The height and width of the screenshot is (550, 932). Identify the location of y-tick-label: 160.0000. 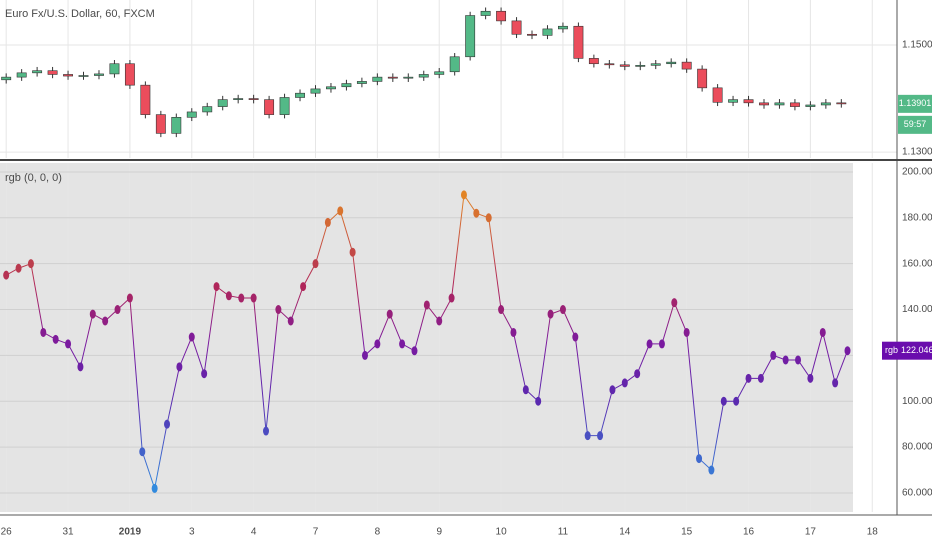
(917, 263).